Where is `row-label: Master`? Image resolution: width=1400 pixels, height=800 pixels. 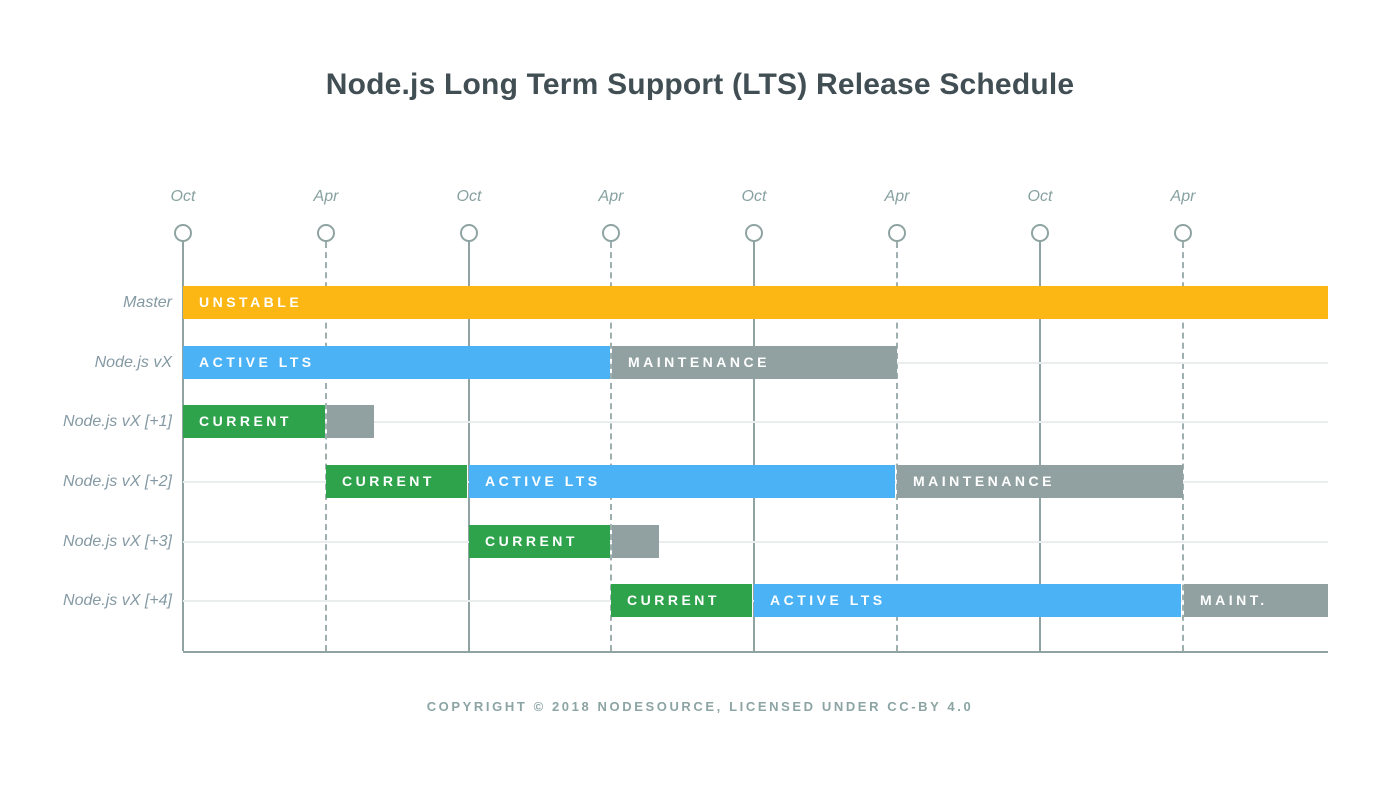 row-label: Master is located at coordinates (147, 302).